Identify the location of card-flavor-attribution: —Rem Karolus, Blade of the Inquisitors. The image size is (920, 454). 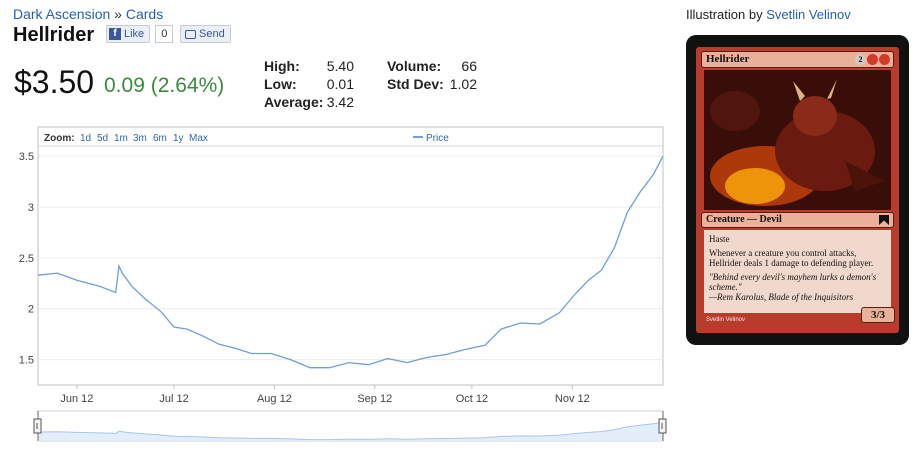
(781, 297).